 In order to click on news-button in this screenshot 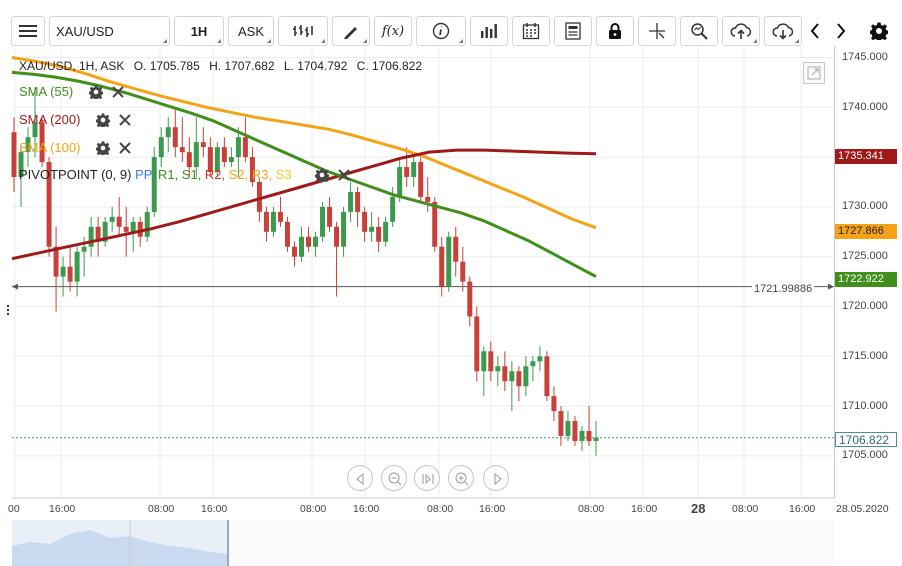, I will do `click(573, 31)`.